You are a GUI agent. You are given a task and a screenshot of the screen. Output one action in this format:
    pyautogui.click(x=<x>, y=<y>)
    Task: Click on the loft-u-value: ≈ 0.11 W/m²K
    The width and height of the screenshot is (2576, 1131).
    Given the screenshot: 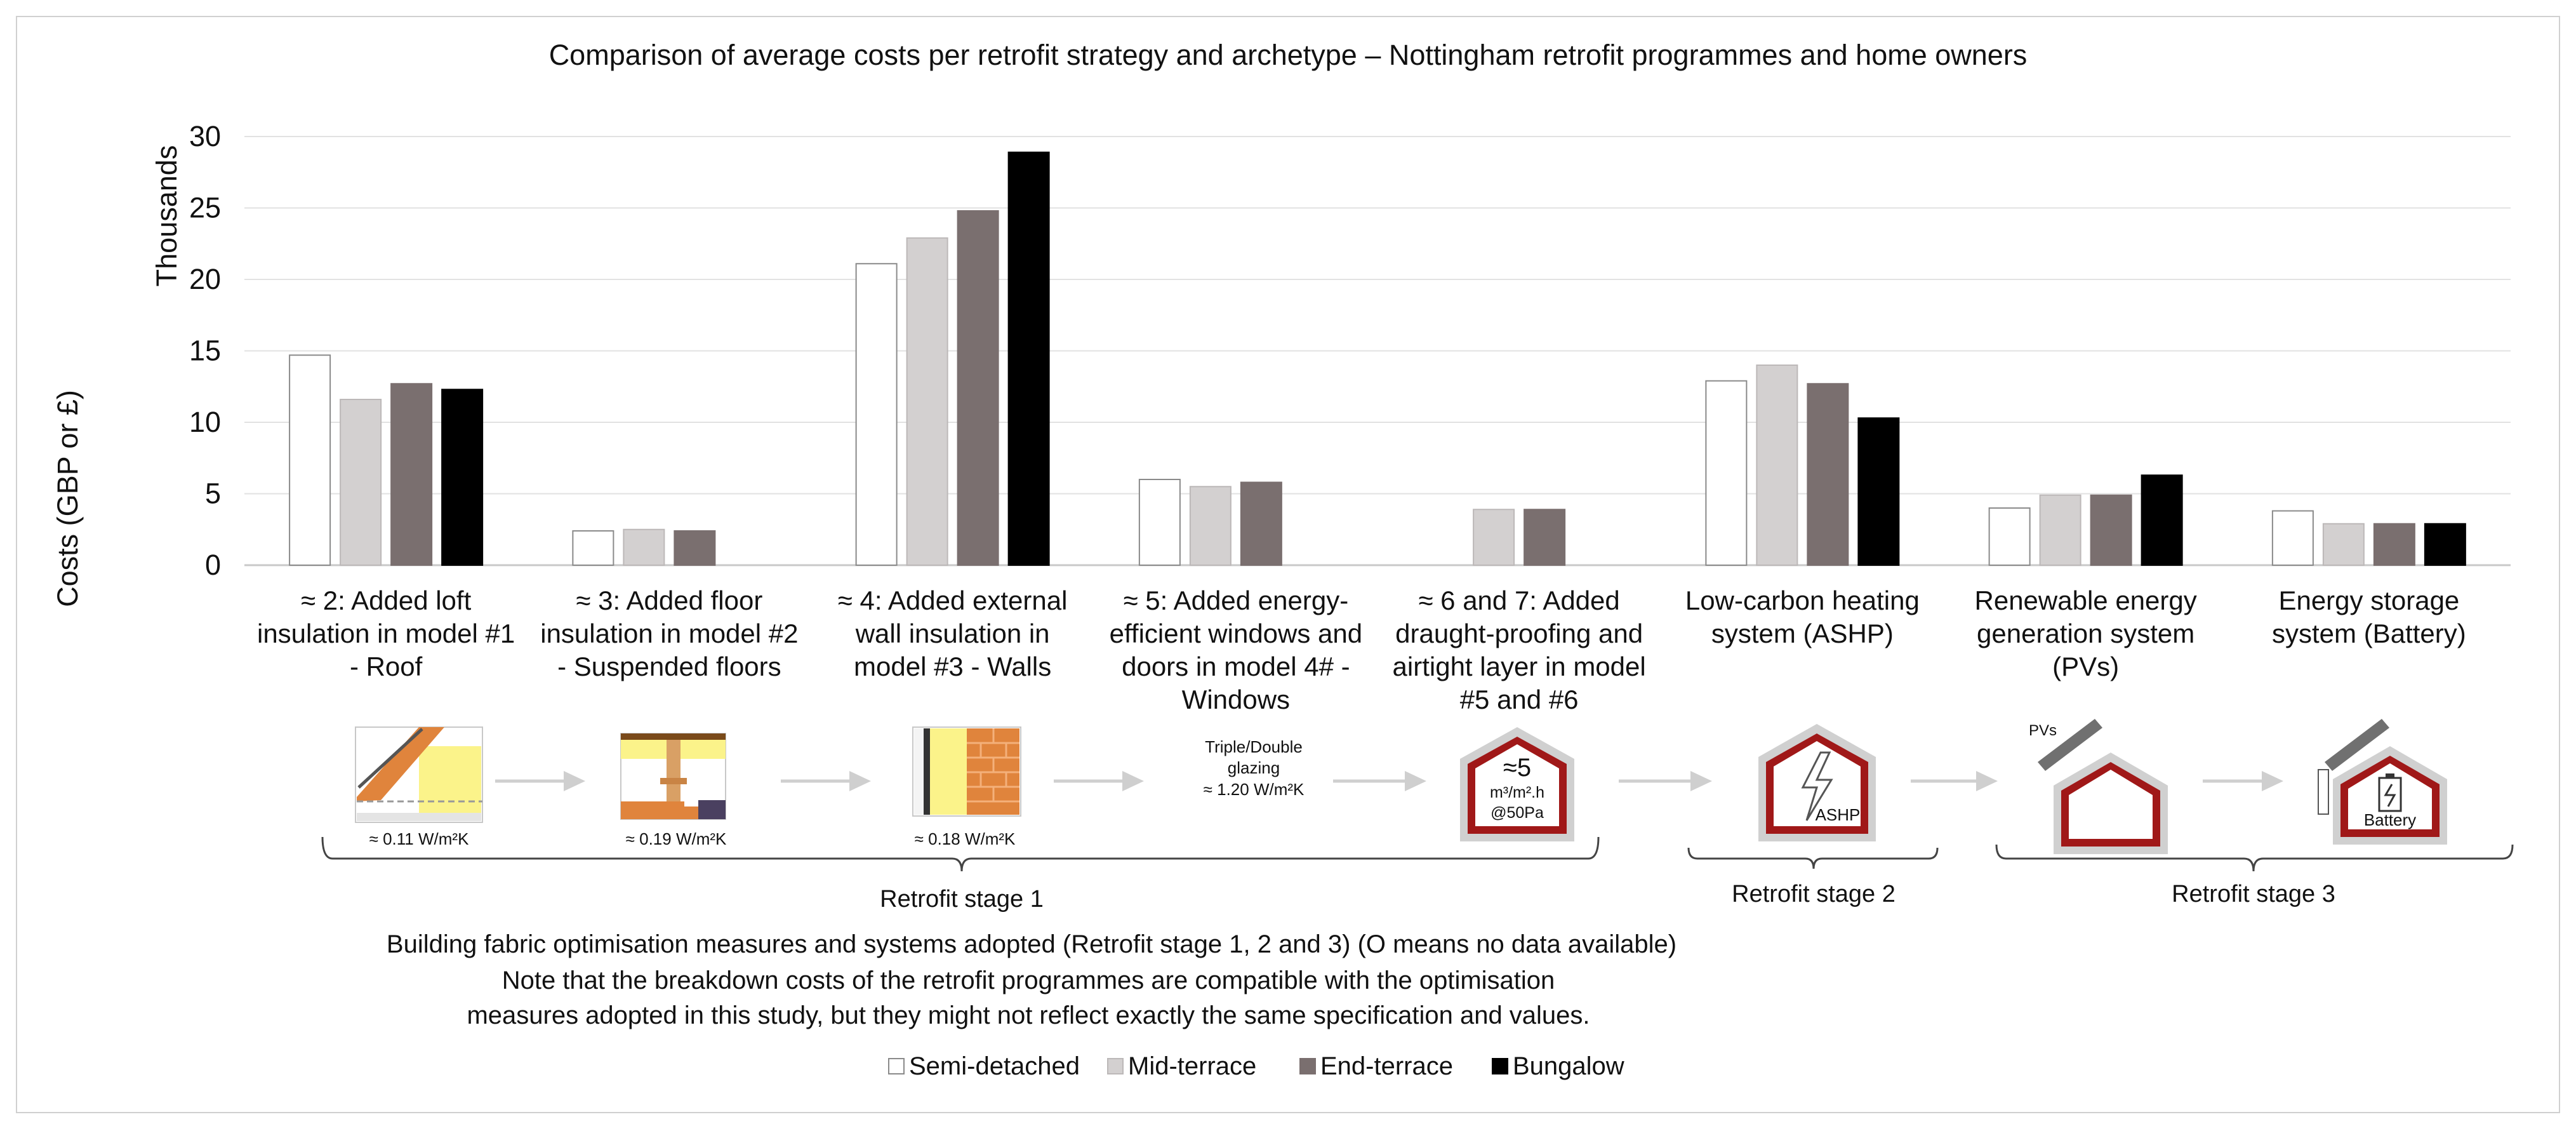 What is the action you would take?
    pyautogui.click(x=419, y=838)
    